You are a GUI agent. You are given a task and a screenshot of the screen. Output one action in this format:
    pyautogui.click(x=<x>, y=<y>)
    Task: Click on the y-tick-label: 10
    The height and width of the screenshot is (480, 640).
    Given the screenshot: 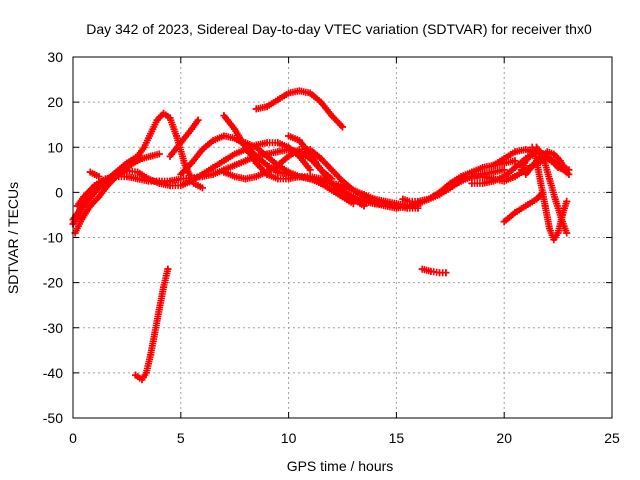 What is the action you would take?
    pyautogui.click(x=55, y=147)
    